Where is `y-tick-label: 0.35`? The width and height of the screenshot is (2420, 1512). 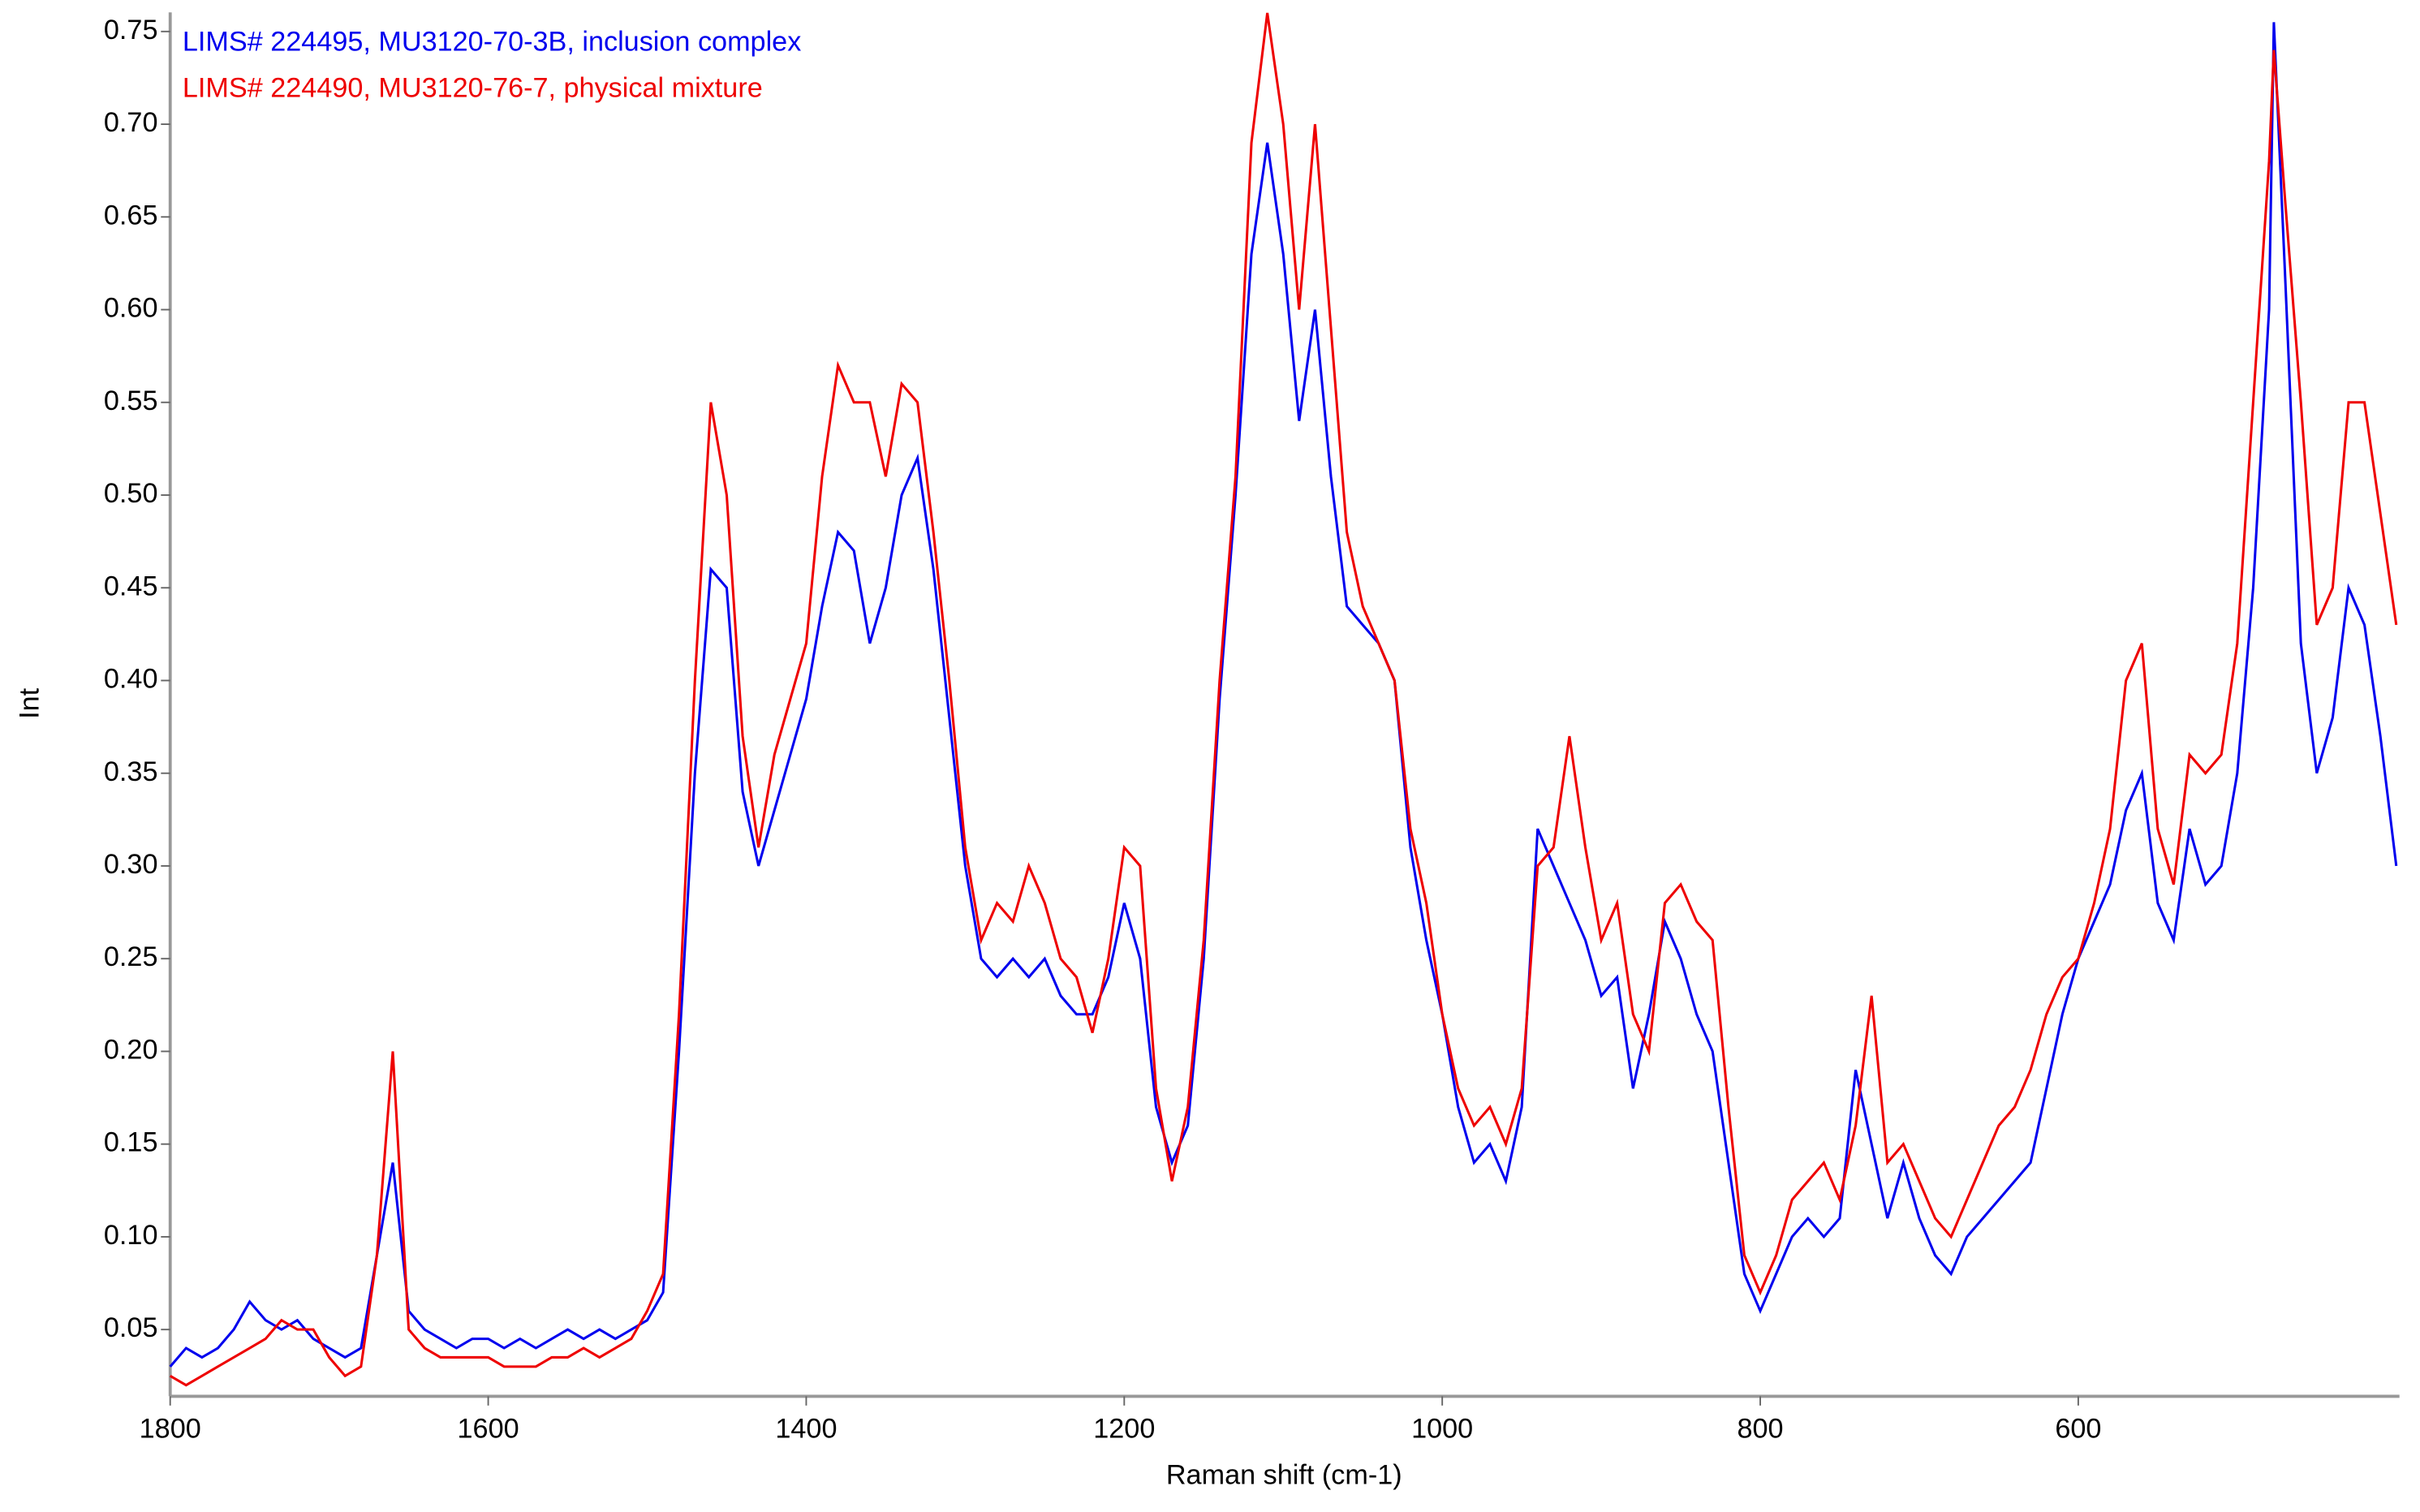
y-tick-label: 0.35 is located at coordinates (131, 772).